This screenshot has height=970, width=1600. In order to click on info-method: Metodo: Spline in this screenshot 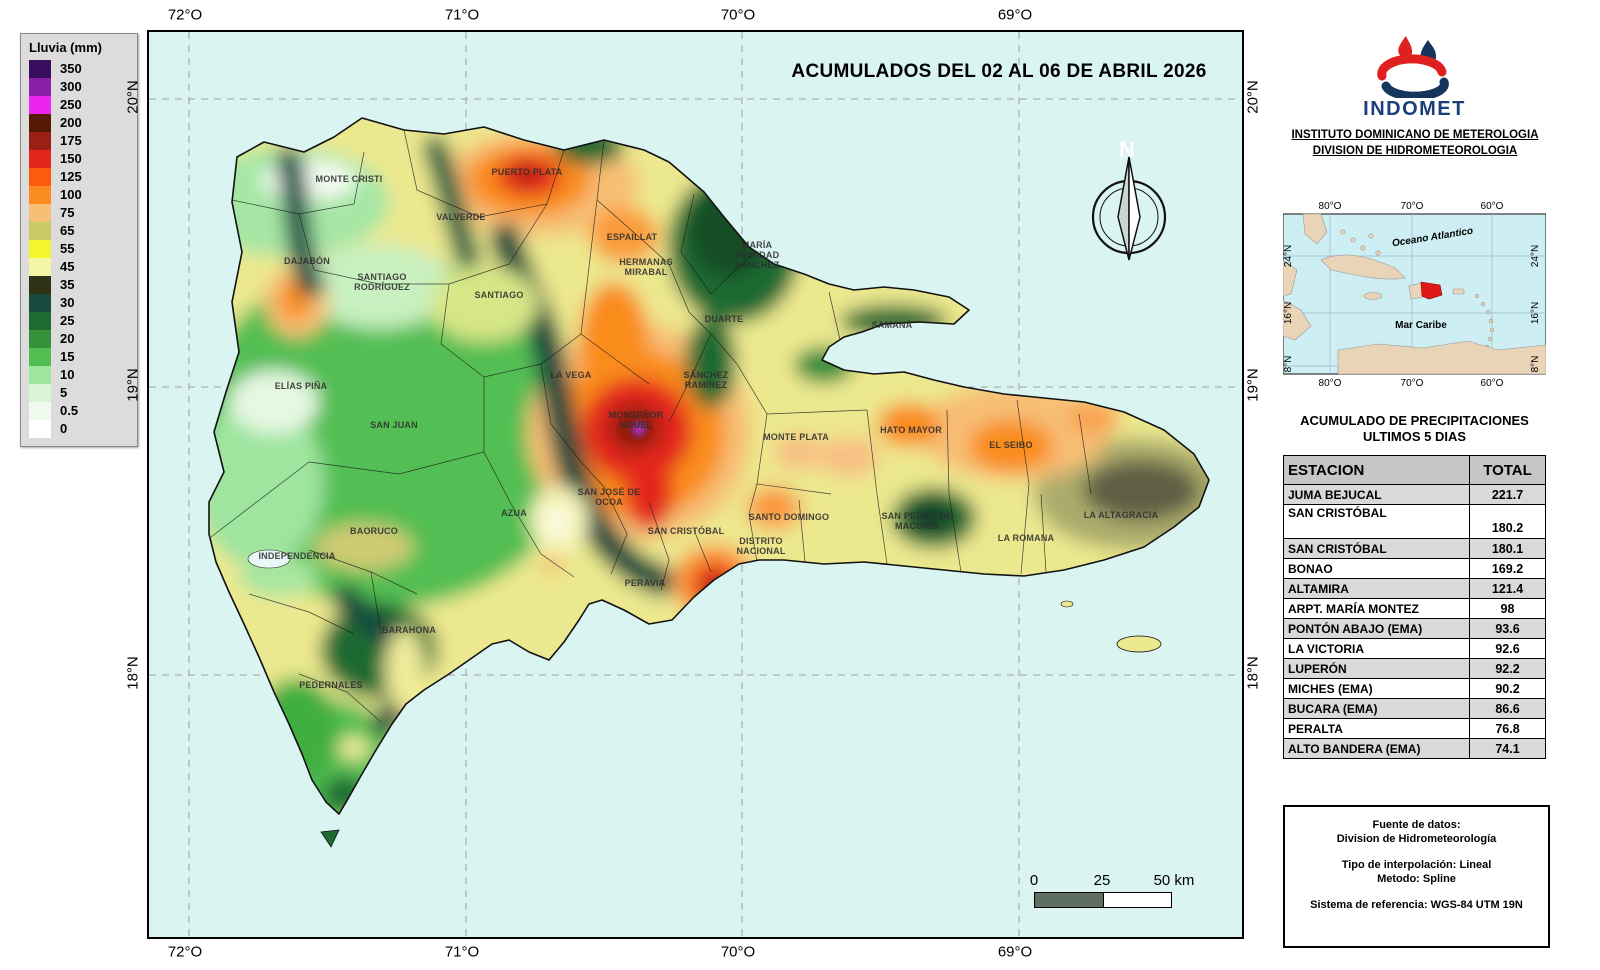, I will do `click(1416, 879)`.